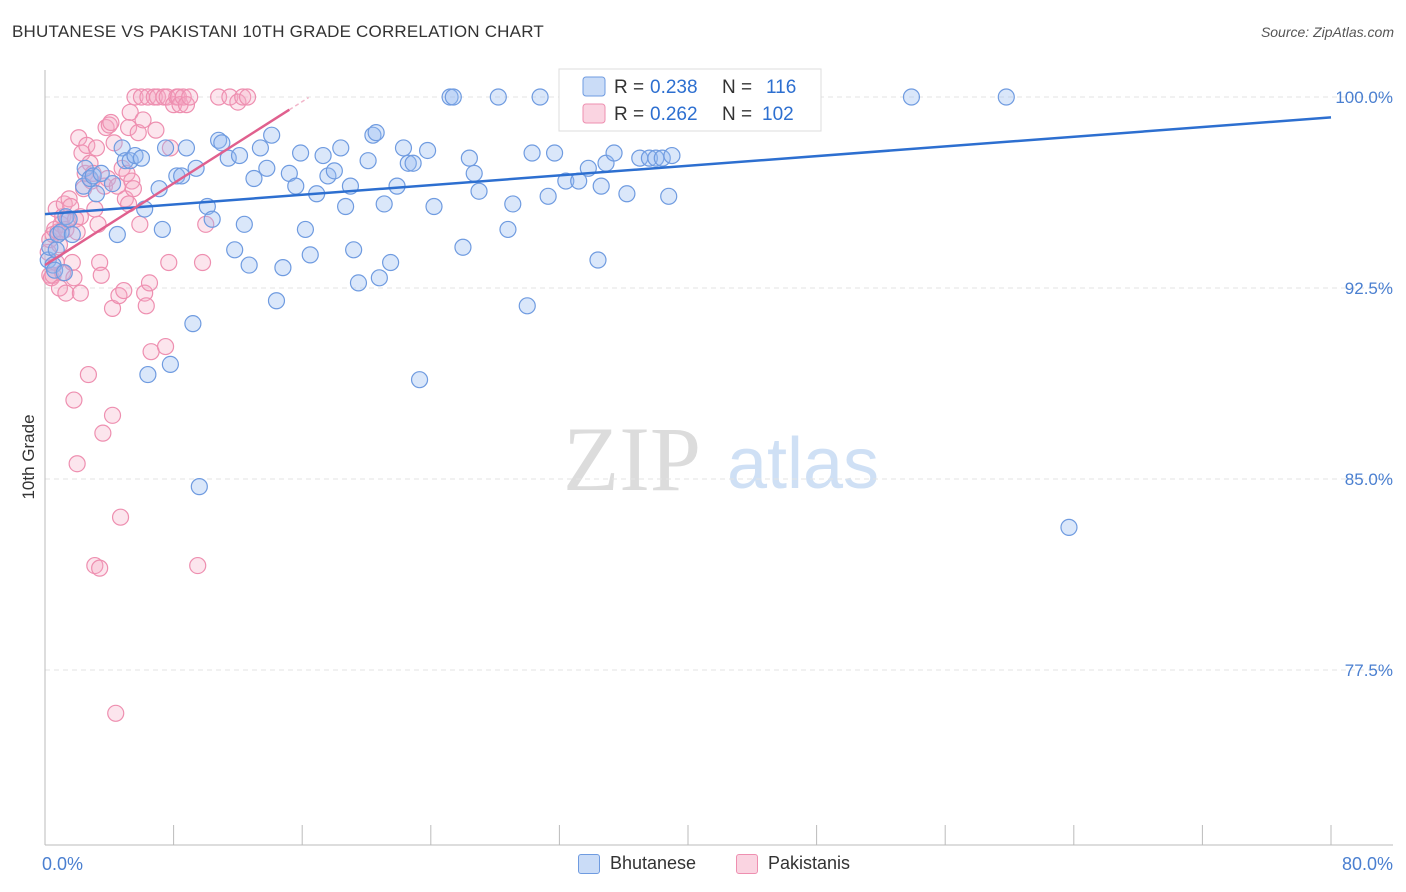  I want to click on legend-swatch-pakistanis, so click(747, 863).